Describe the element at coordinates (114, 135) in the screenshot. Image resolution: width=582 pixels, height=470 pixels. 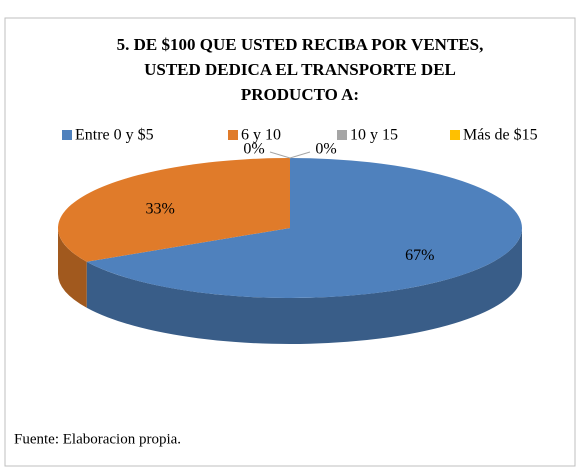
I see `legend-label: Entre 0 y $5` at that location.